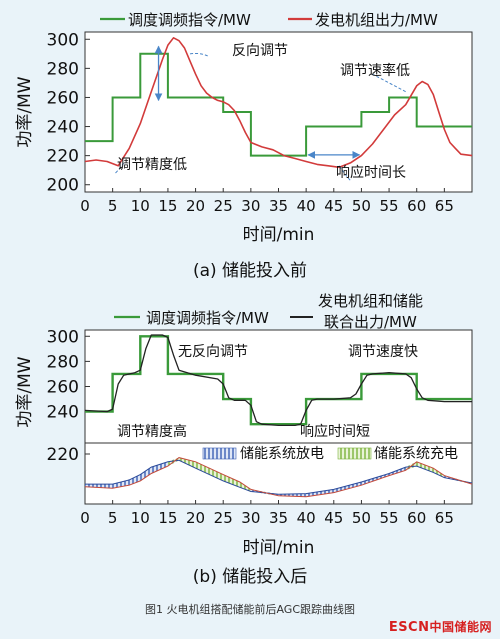  What do you see at coordinates (63, 40) in the screenshot?
I see `y-tick-label-a: 300` at bounding box center [63, 40].